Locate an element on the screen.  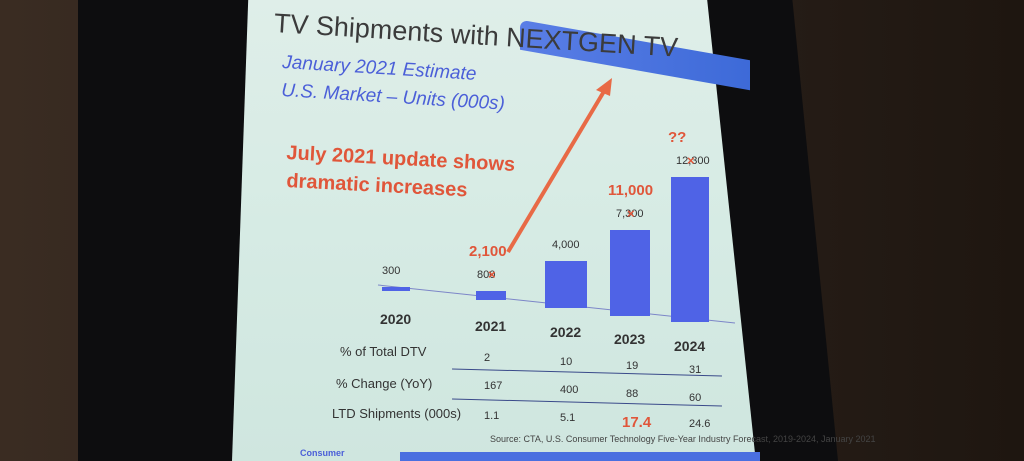
bar-2021 is located at coordinates (491, 295).